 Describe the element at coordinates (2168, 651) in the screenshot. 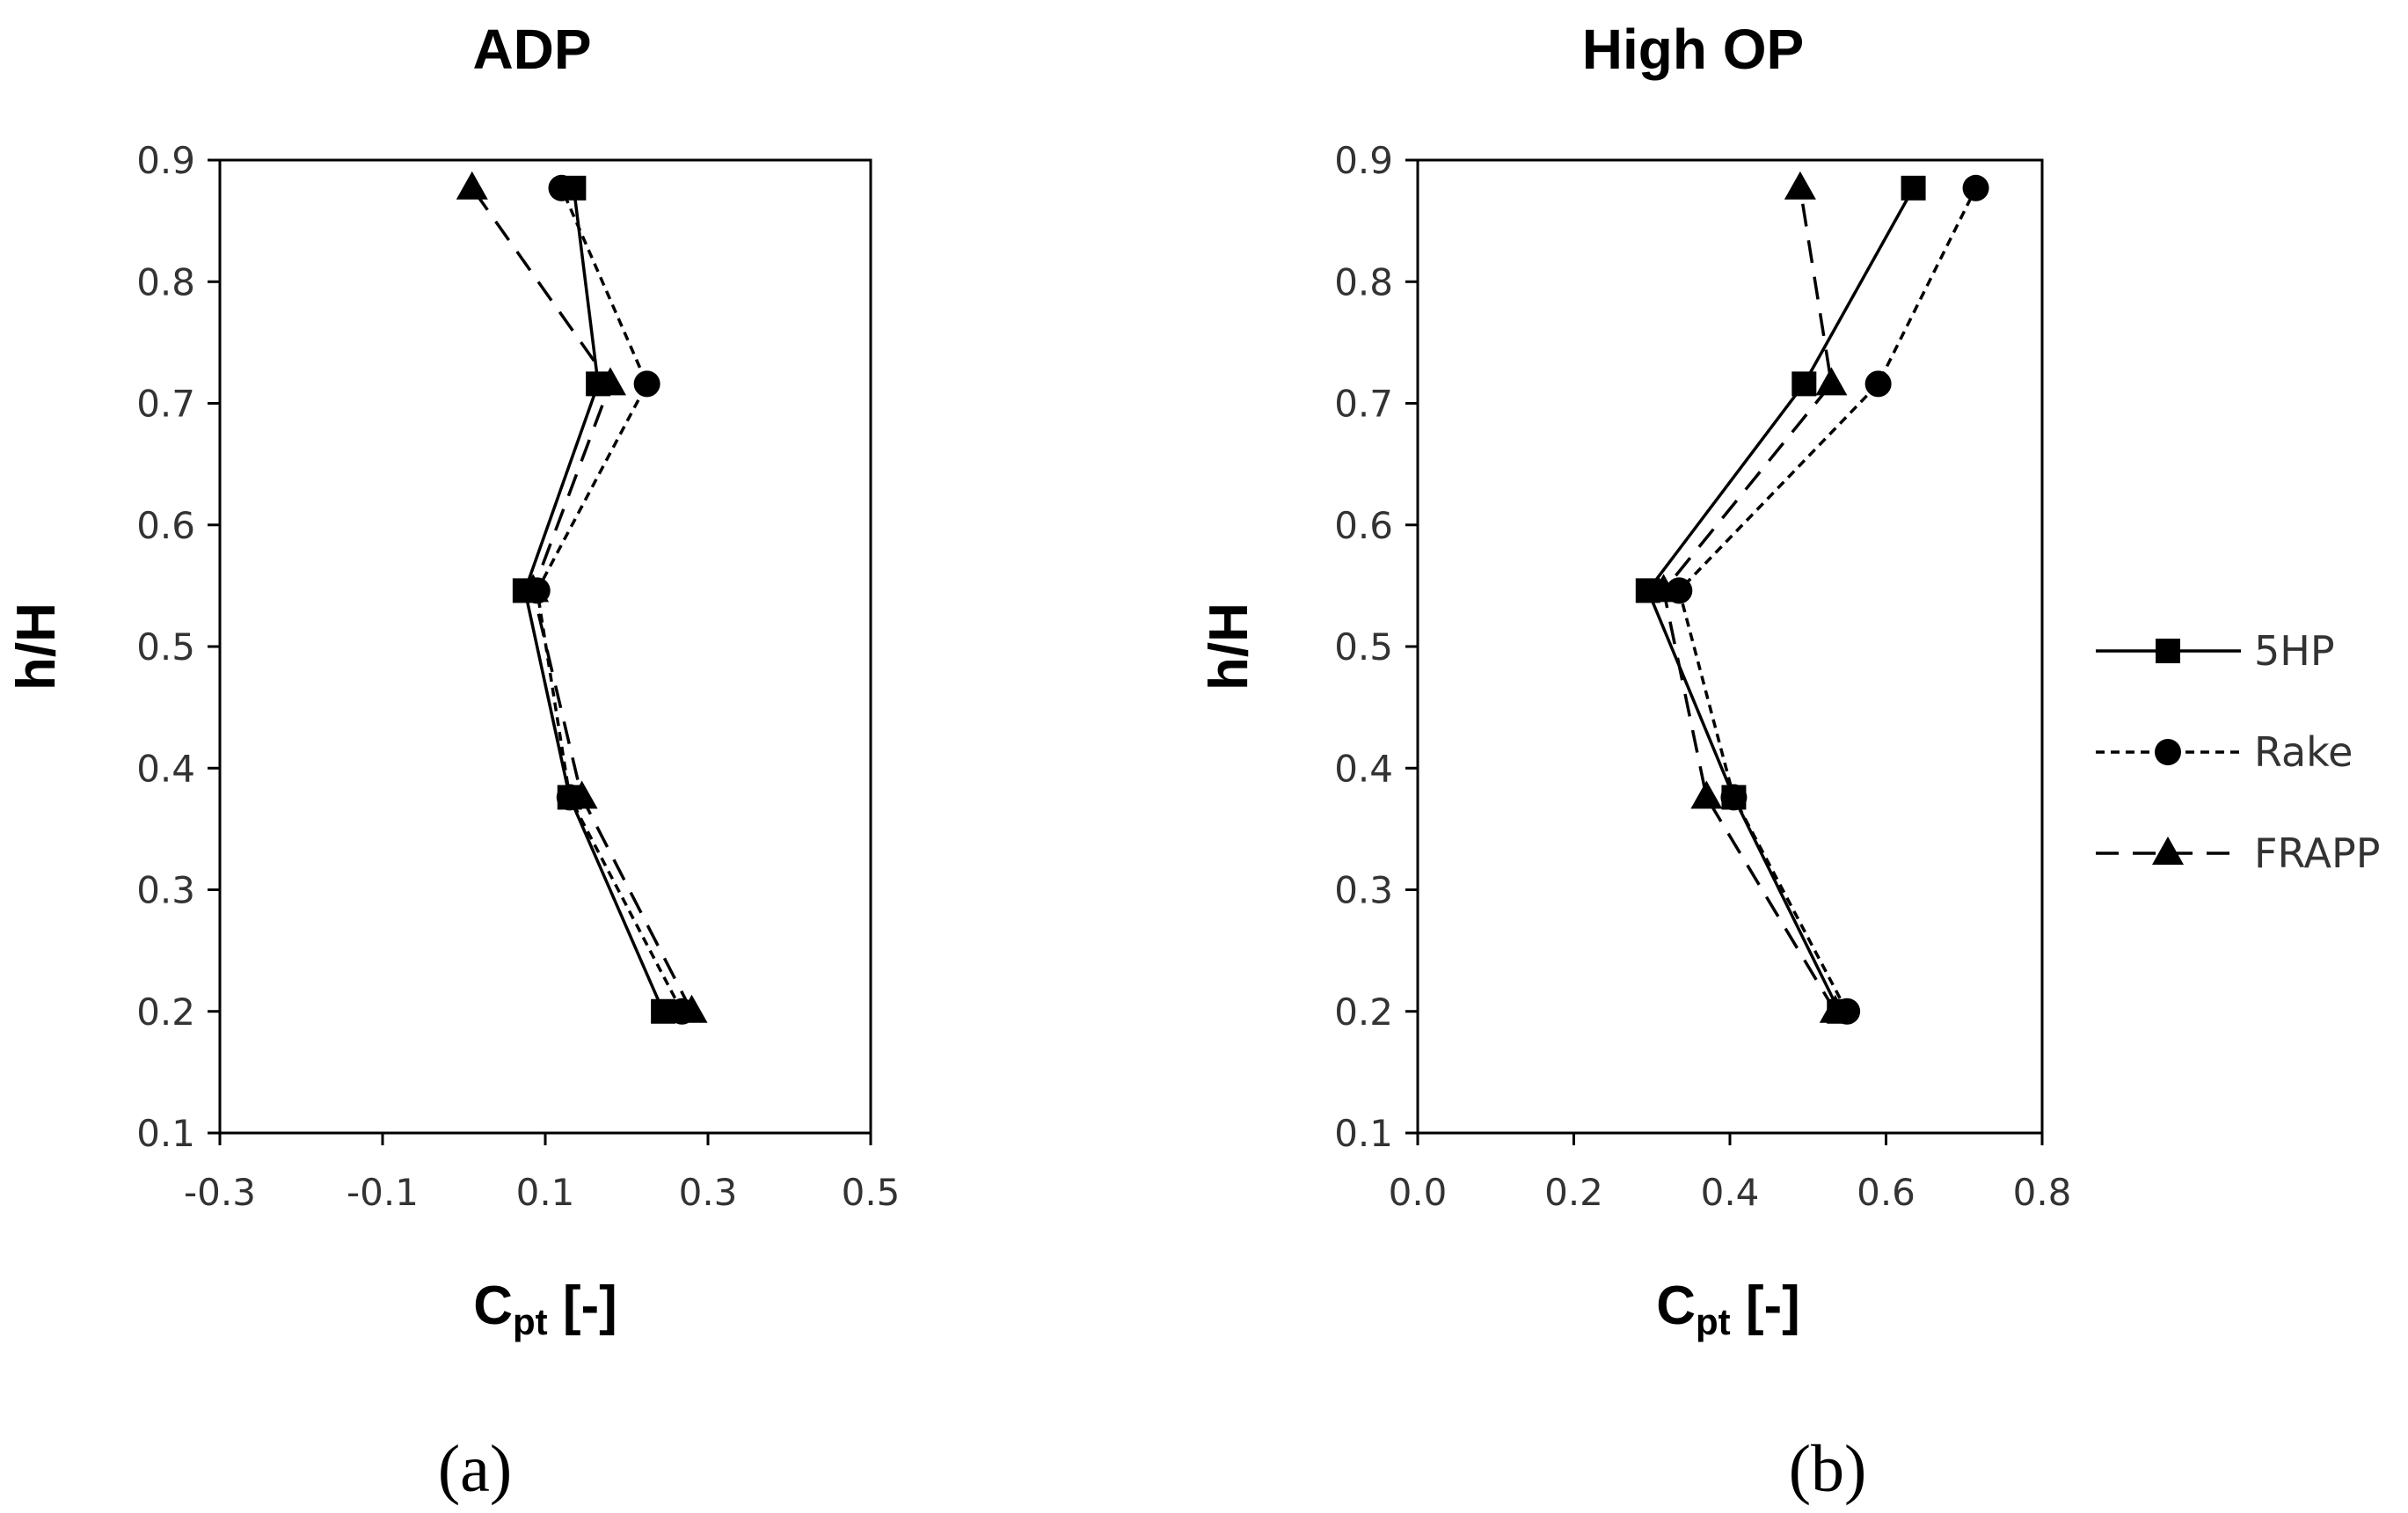

I see `legend-marker-5hp` at that location.